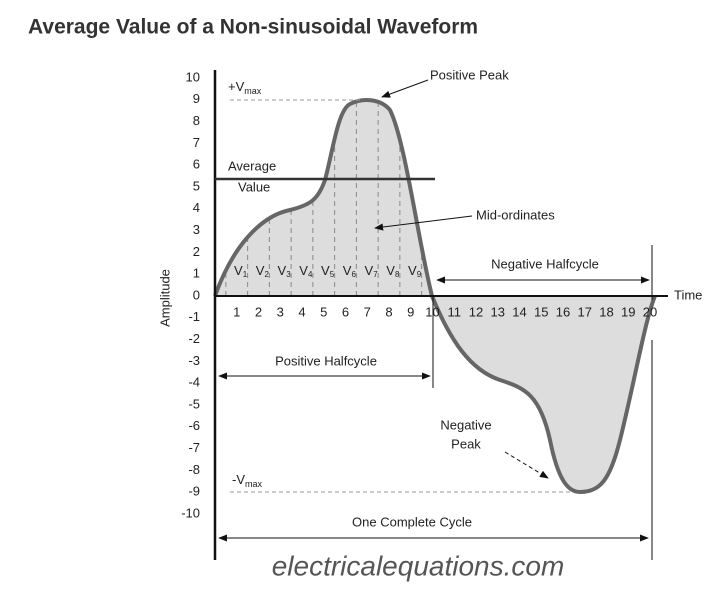  I want to click on y-tick-label: 1, so click(196, 273).